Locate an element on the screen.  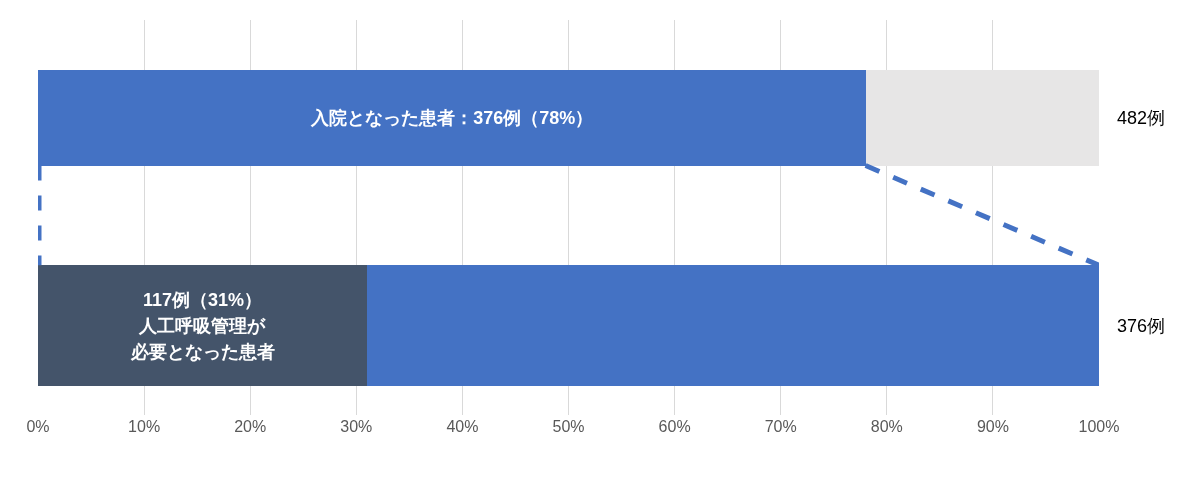
annotation: 人工呼吸管理が is located at coordinates (202, 326).